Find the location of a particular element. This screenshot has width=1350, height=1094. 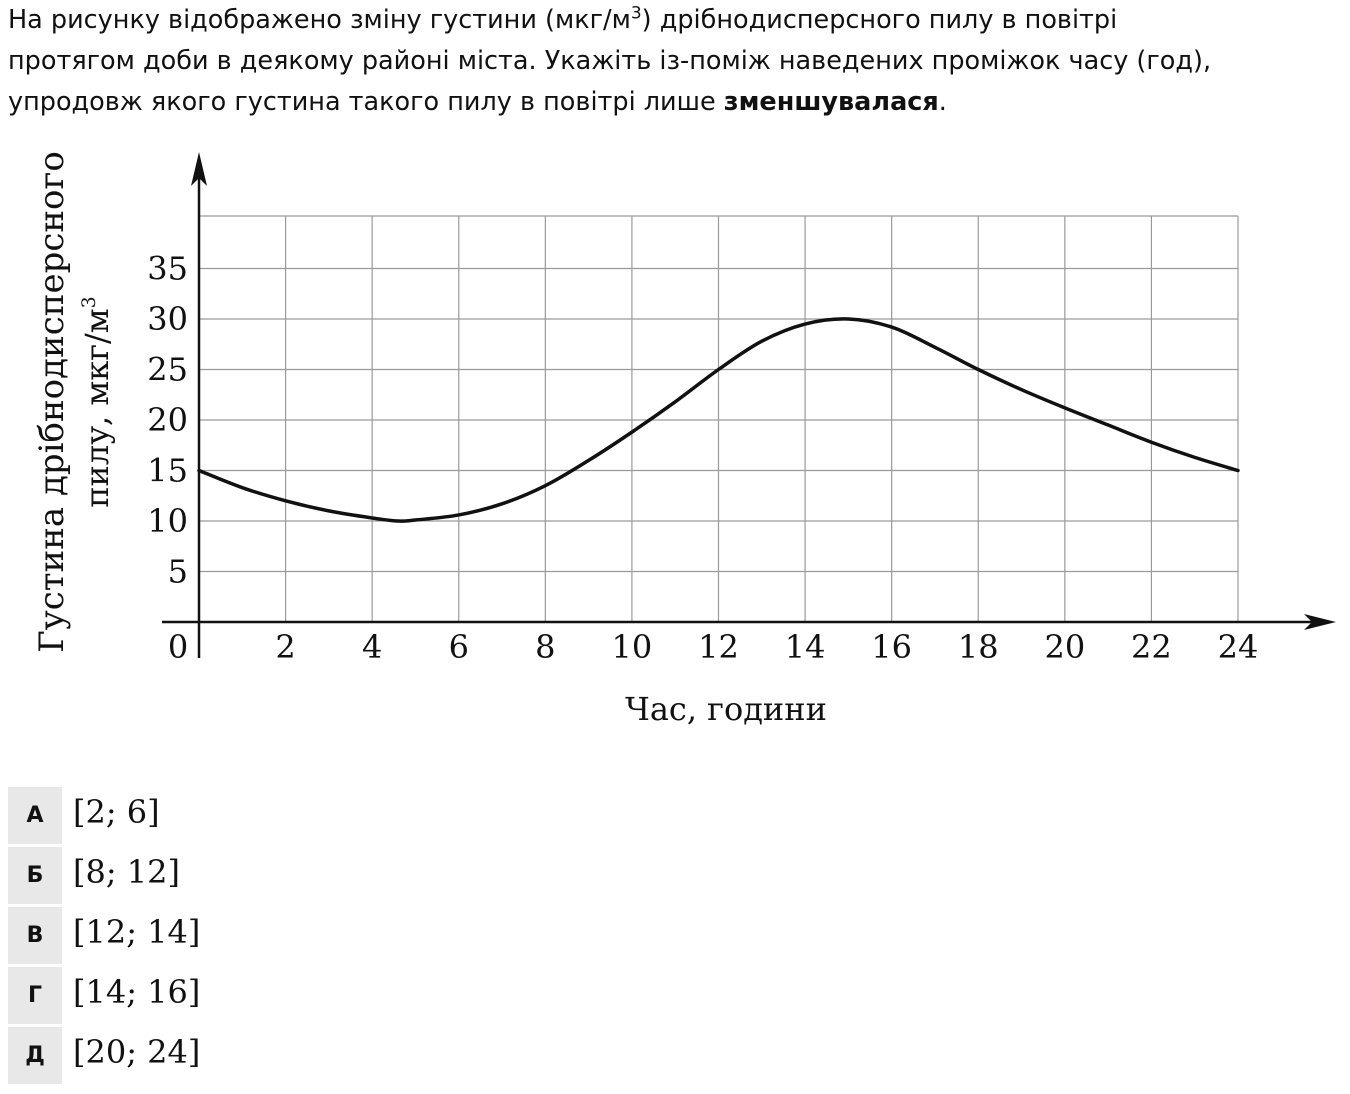

x-tick-label: 22 is located at coordinates (1151, 647).